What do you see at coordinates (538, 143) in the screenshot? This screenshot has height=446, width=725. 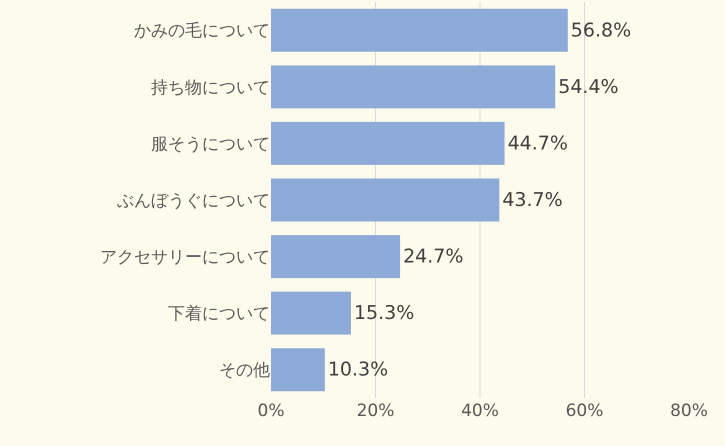 I see `data-label: 44.7%` at bounding box center [538, 143].